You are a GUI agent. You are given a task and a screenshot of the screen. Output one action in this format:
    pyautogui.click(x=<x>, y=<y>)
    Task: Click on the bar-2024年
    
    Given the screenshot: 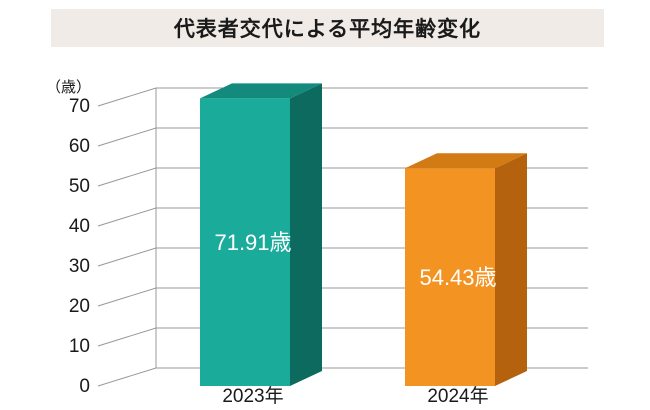 What is the action you would take?
    pyautogui.click(x=450, y=277)
    